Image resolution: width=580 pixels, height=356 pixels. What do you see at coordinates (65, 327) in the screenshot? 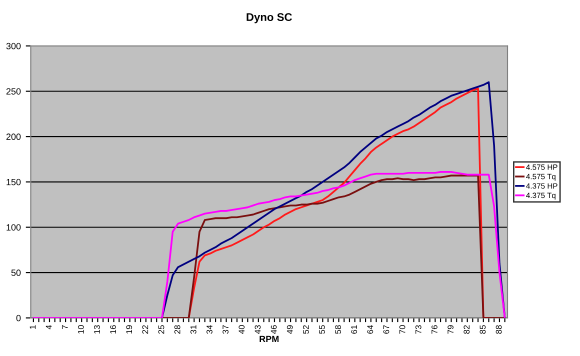
I see `x-tick-label: 7` at bounding box center [65, 327].